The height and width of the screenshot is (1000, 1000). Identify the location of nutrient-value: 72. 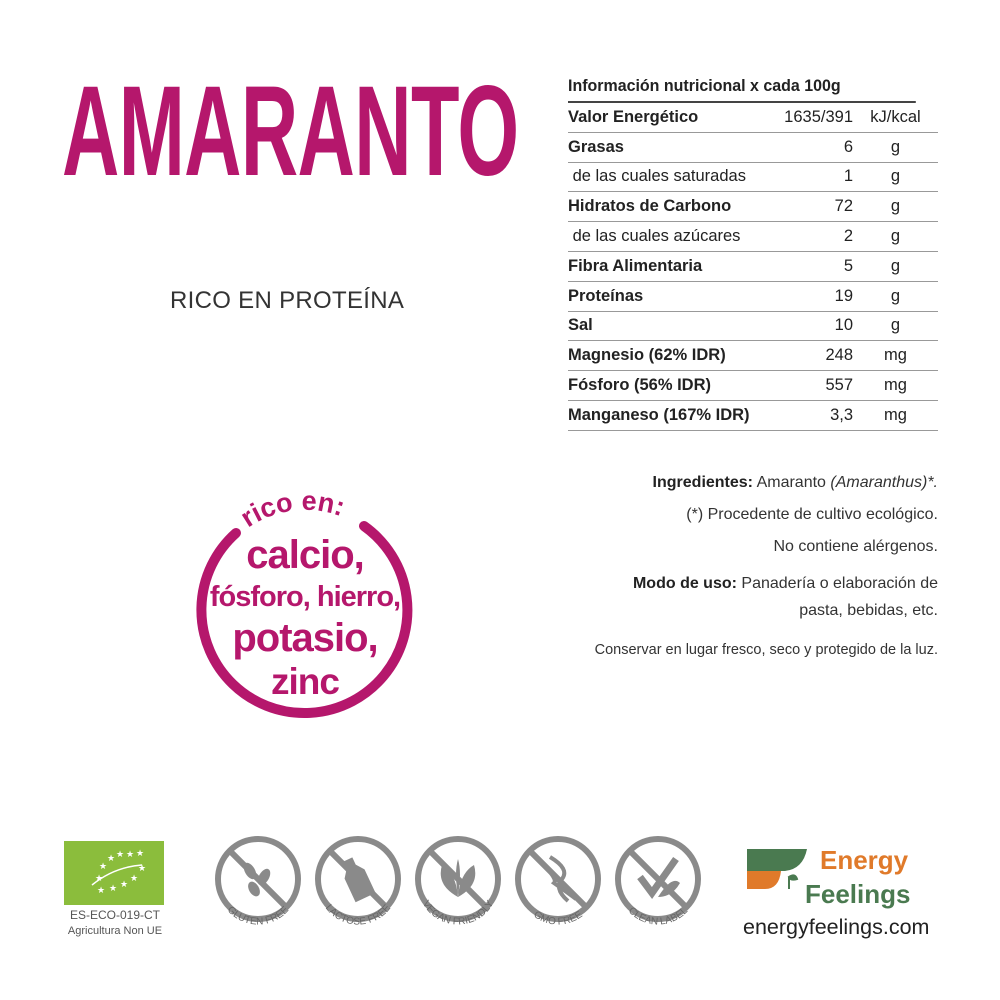
(843, 206).